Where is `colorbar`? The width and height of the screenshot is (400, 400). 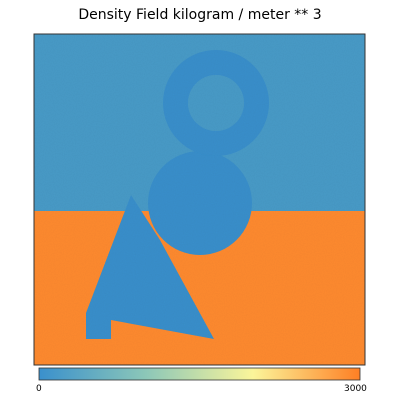 colorbar is located at coordinates (199, 374).